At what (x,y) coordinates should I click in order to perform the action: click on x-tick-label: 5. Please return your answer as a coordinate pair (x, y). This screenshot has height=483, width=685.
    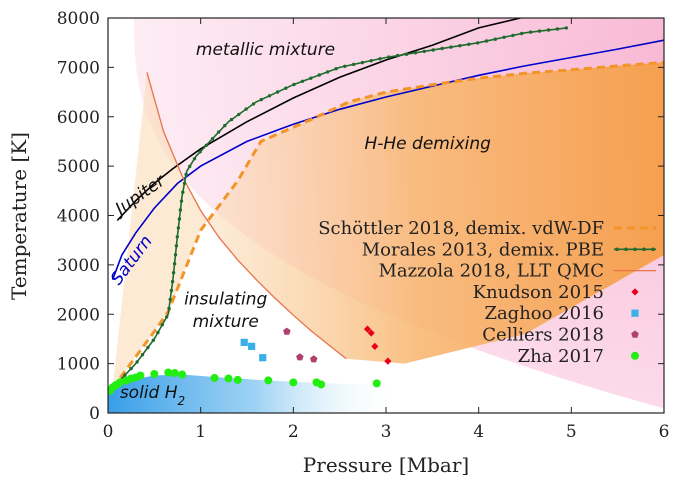
    Looking at the image, I should click on (571, 432).